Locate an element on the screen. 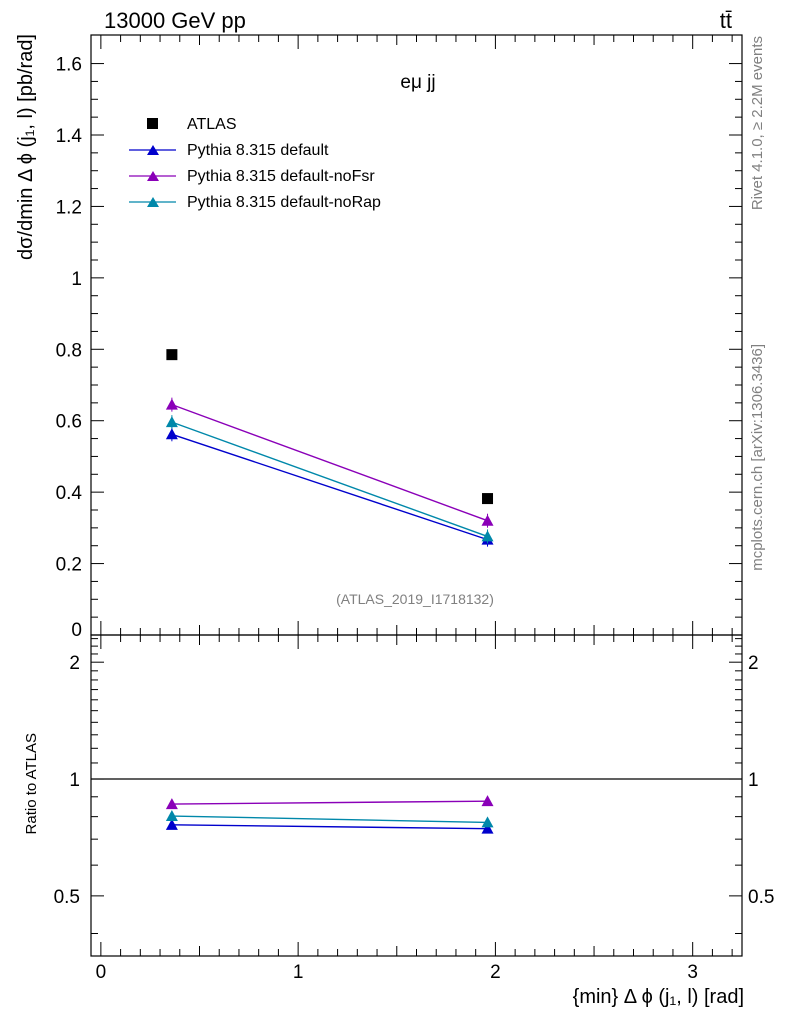 The image size is (786, 1024). x-tick-label: 2 is located at coordinates (495, 972).